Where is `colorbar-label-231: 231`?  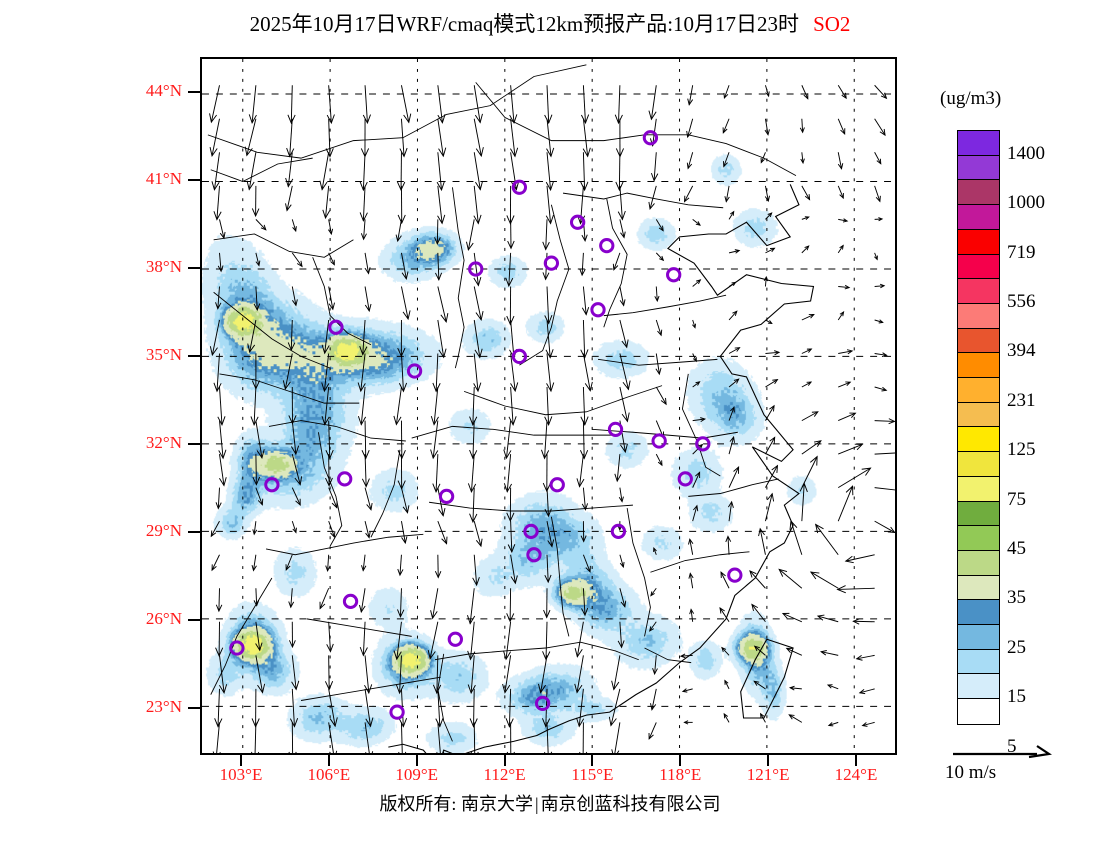 colorbar-label-231: 231 is located at coordinates (1021, 400).